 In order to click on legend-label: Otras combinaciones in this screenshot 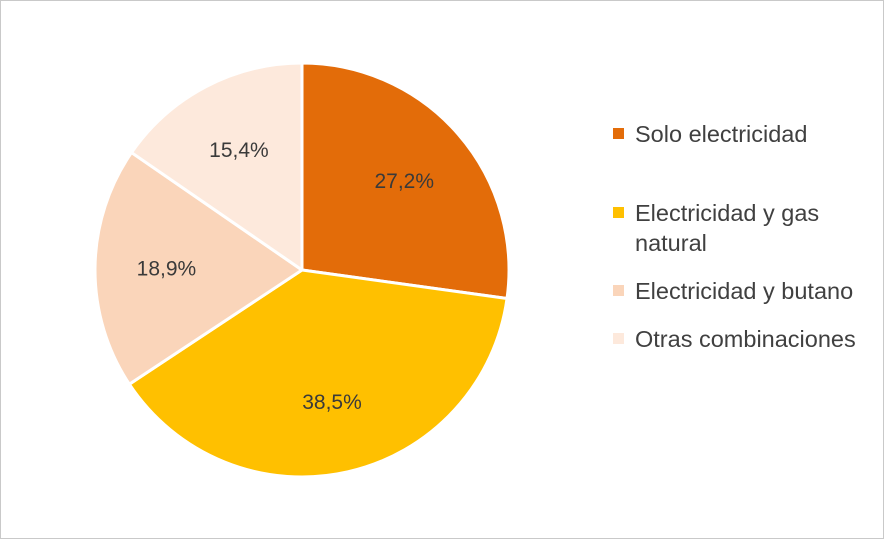, I will do `click(745, 339)`.